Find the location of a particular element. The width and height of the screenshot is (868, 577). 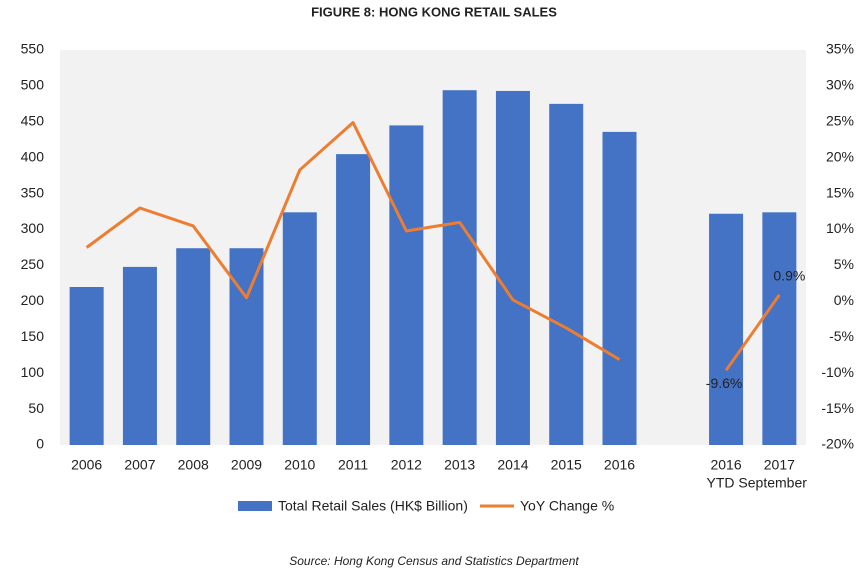

y-tick-label: 250 is located at coordinates (33, 264).